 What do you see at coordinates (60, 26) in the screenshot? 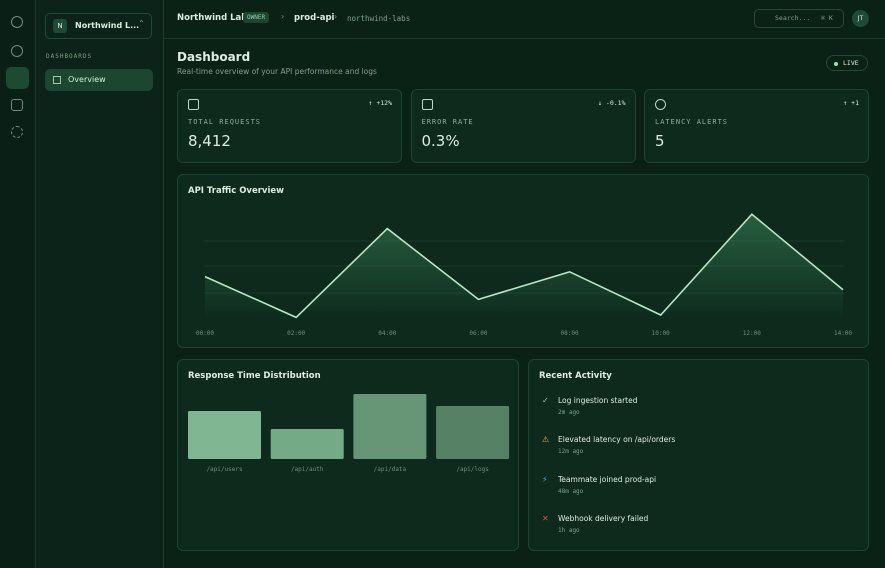
I see `workspace-avatar: N` at bounding box center [60, 26].